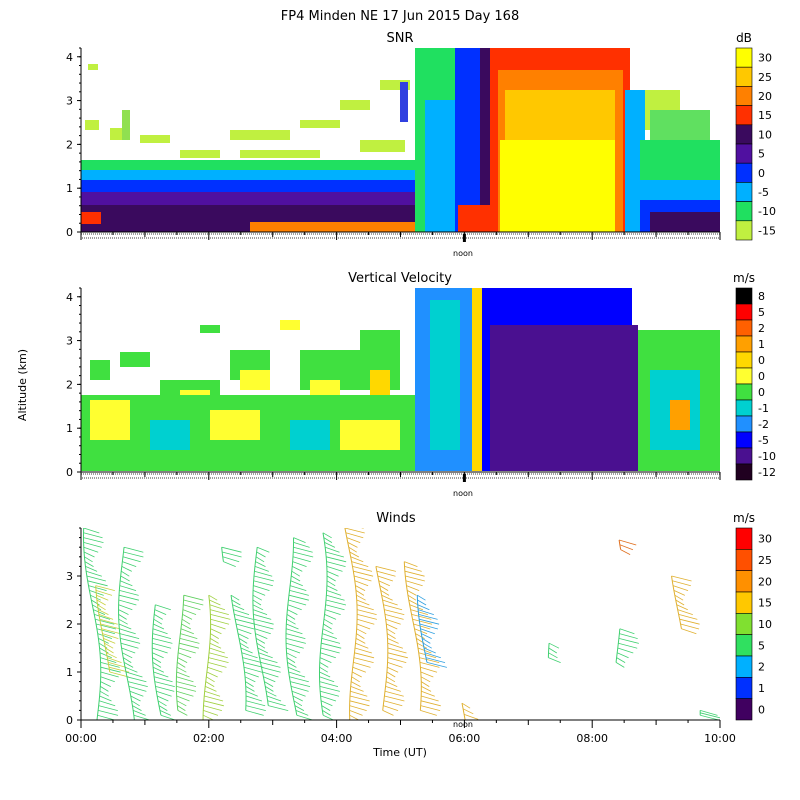  Describe the element at coordinates (170, 435) in the screenshot. I see `vv-boundary-cyan-a` at that location.